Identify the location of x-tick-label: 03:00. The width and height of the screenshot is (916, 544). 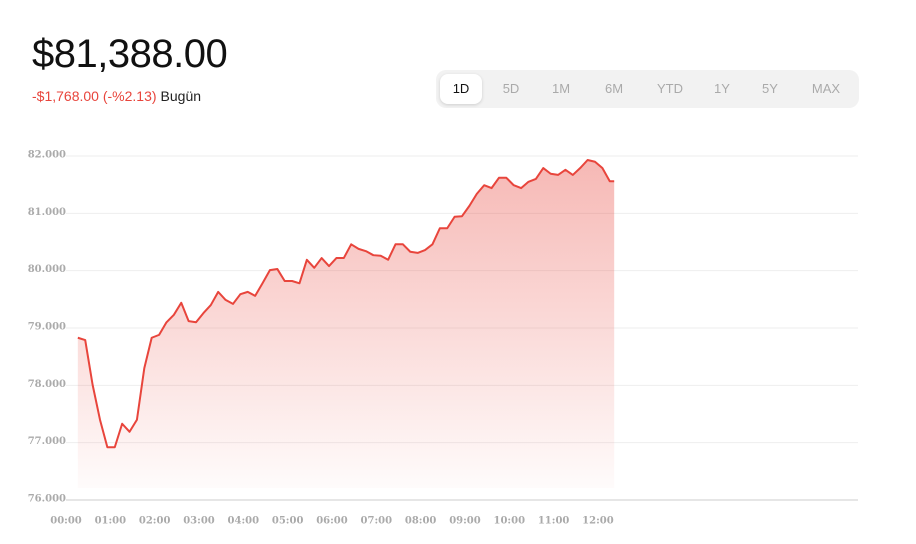
(199, 521).